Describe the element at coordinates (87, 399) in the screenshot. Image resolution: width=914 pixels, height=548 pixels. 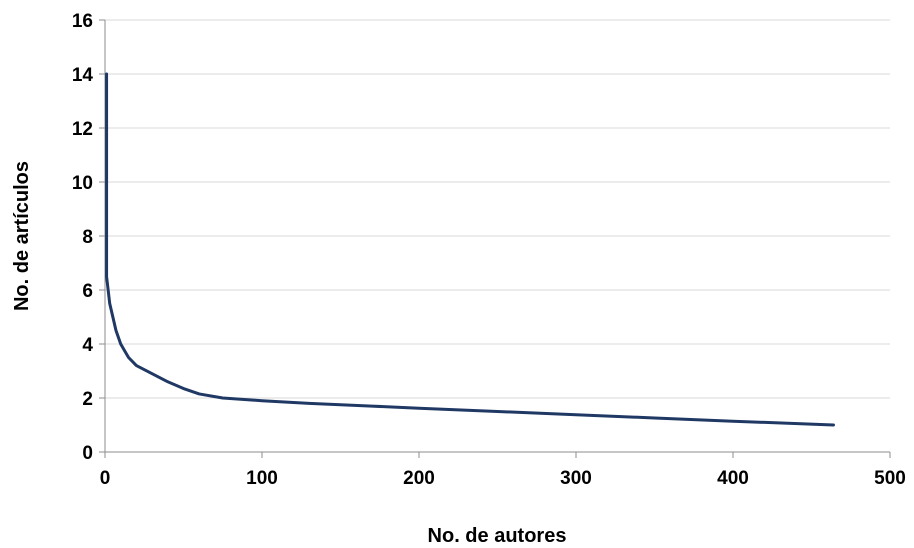
I see `y-tick-label: 2` at that location.